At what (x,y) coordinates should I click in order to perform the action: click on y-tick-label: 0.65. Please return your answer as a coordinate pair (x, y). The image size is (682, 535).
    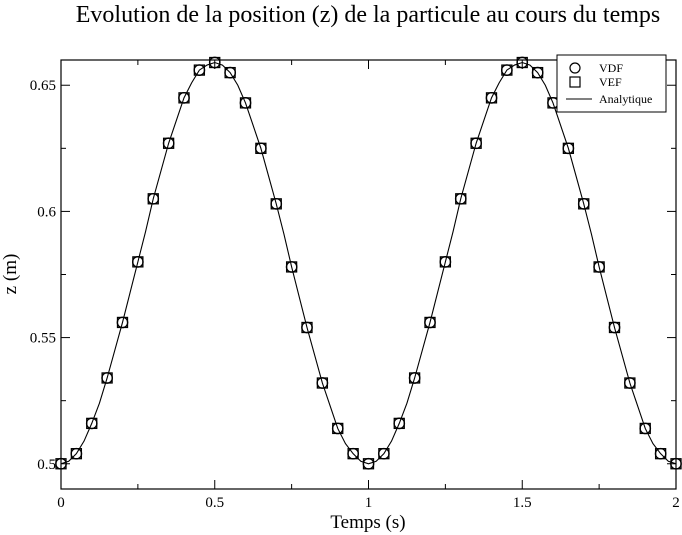
    Looking at the image, I should click on (43, 86).